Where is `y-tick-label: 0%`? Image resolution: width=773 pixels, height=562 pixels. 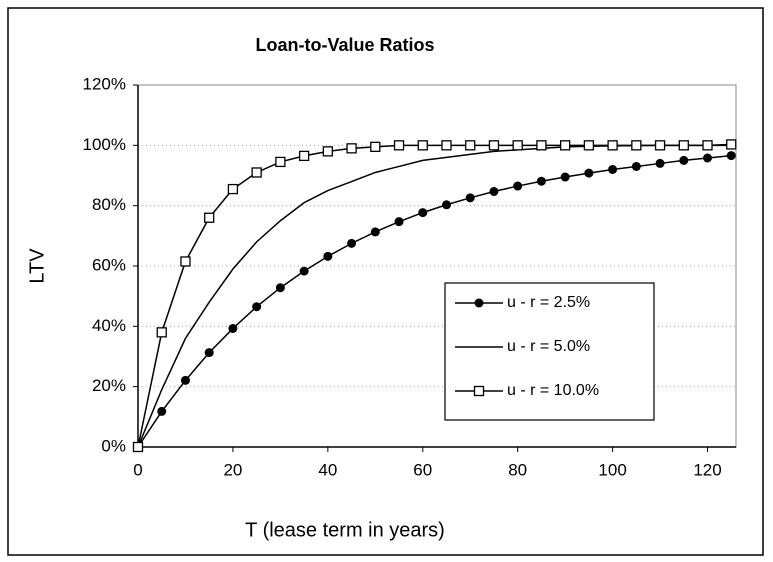
y-tick-label: 0% is located at coordinates (113, 445).